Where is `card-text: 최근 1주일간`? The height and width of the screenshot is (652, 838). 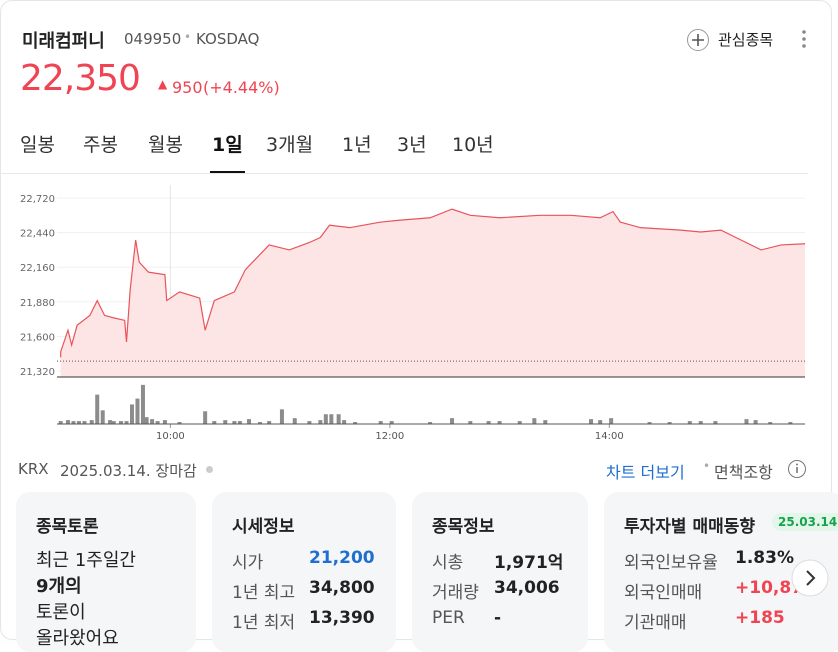
card-text: 최근 1주일간 is located at coordinates (86, 560).